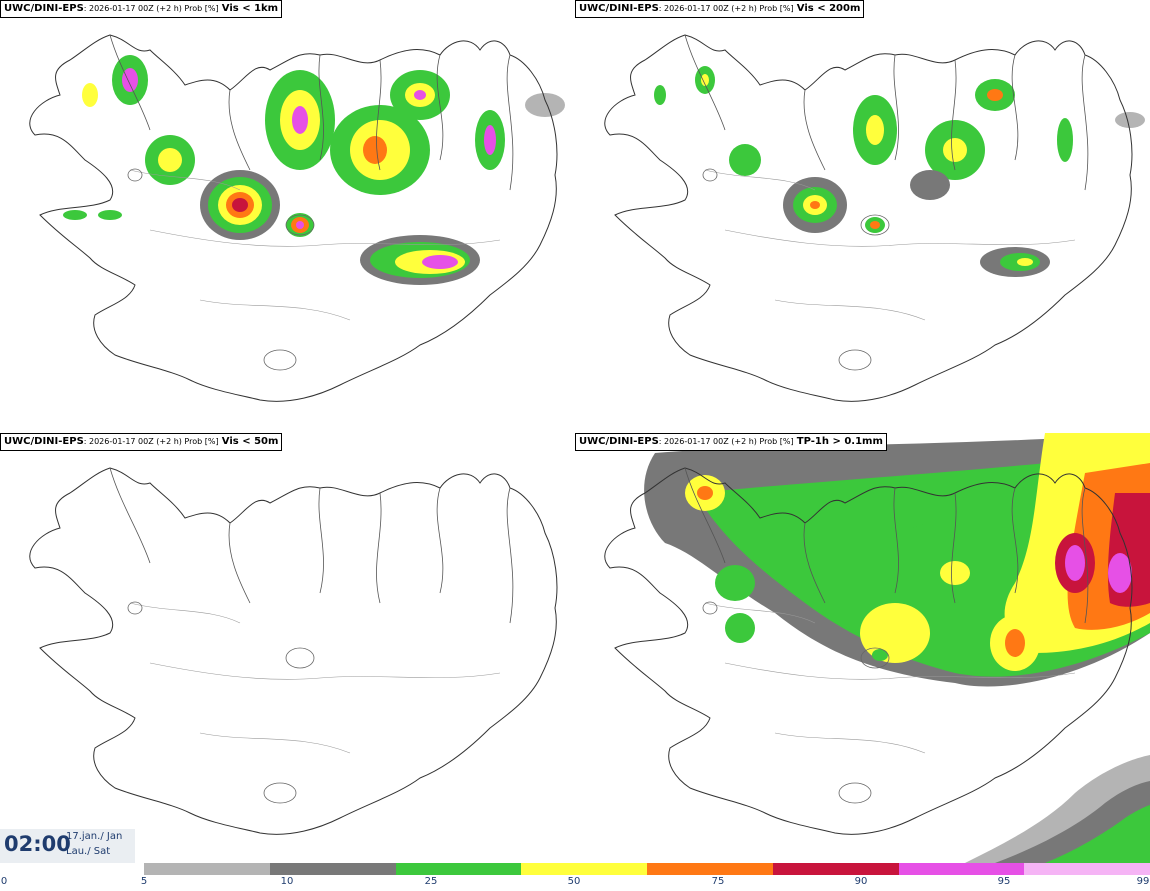 The width and height of the screenshot is (1150, 891). I want to click on colorbar-tick-label: 25, so click(431, 881).